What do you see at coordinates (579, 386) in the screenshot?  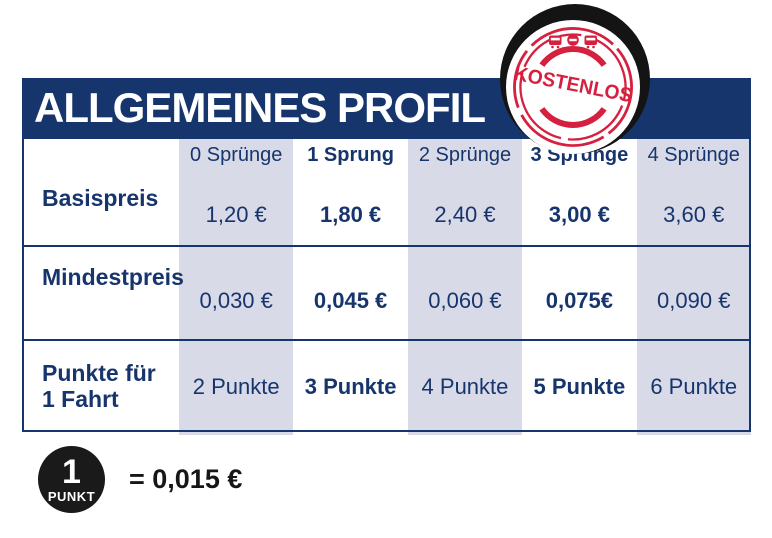 I see `table-value: 5 Punkte` at bounding box center [579, 386].